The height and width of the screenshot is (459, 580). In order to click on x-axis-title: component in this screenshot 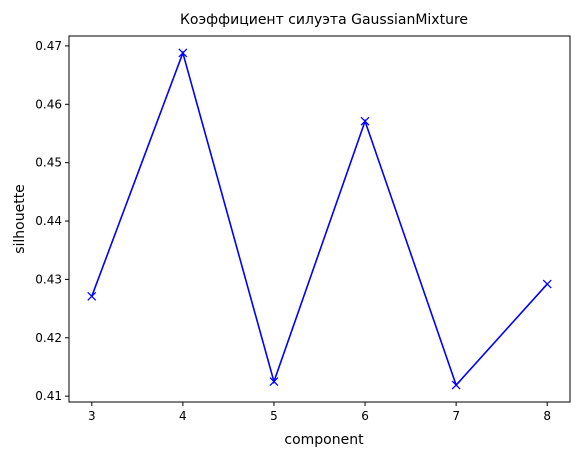, I will do `click(324, 440)`.